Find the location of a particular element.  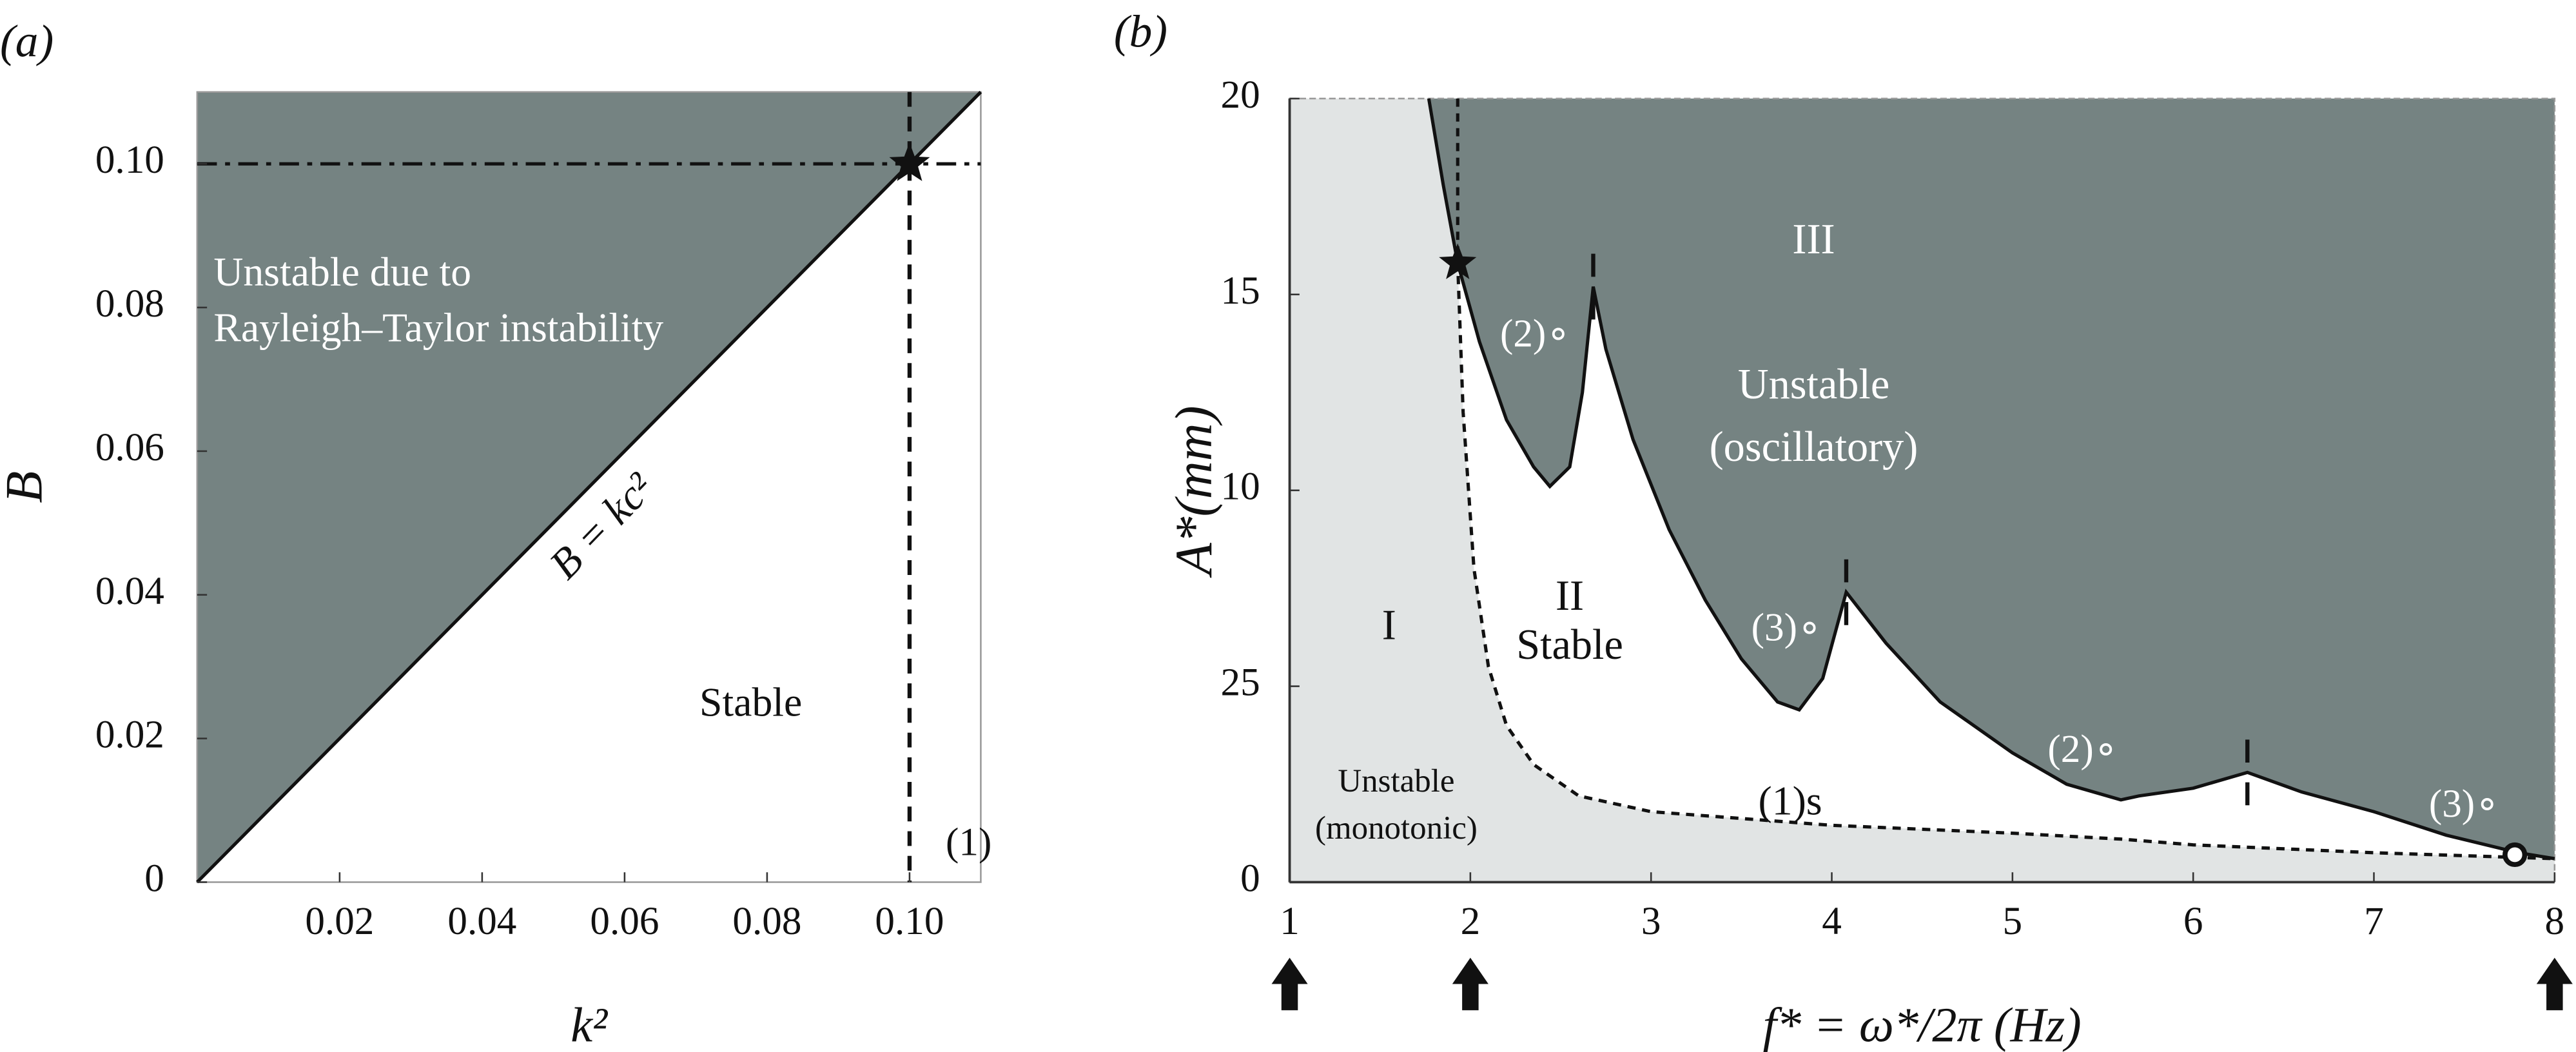

panel-label: (b) is located at coordinates (1141, 31).